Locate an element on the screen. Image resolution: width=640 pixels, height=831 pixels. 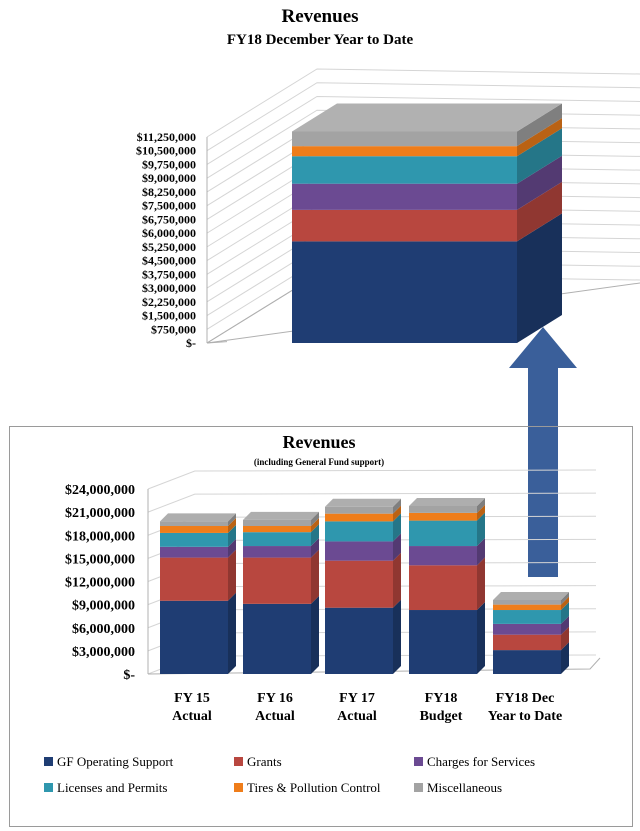
category-label: FY 16 is located at coordinates (275, 698).